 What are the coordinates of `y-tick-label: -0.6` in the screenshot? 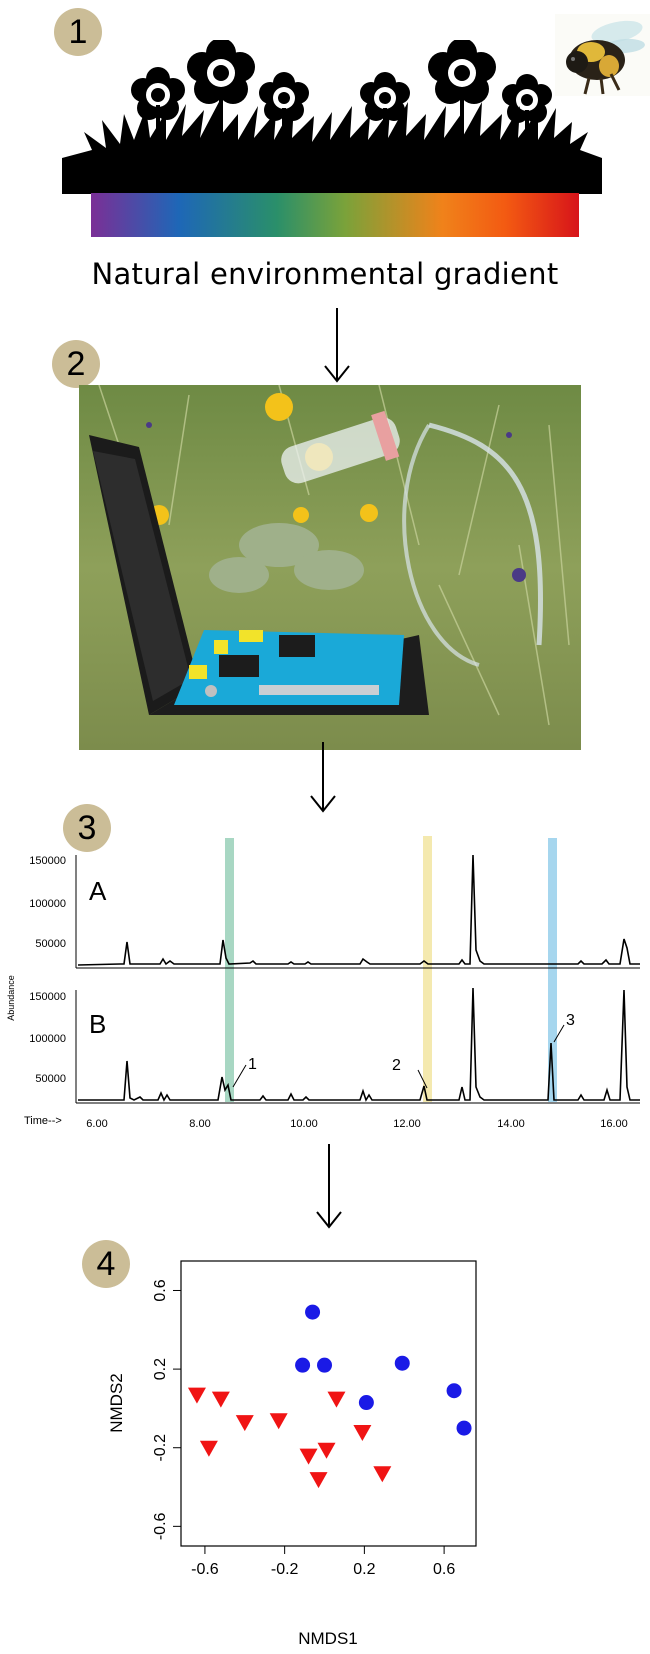 It's located at (160, 1526).